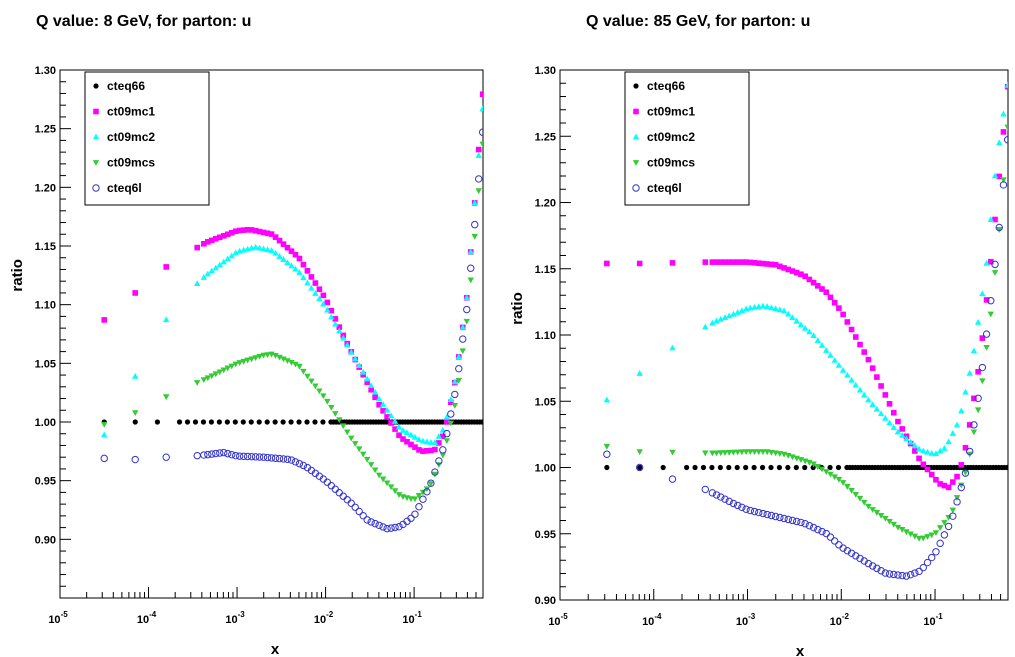  Describe the element at coordinates (124, 188) in the screenshot. I see `legend-entry: cteq6l` at that location.